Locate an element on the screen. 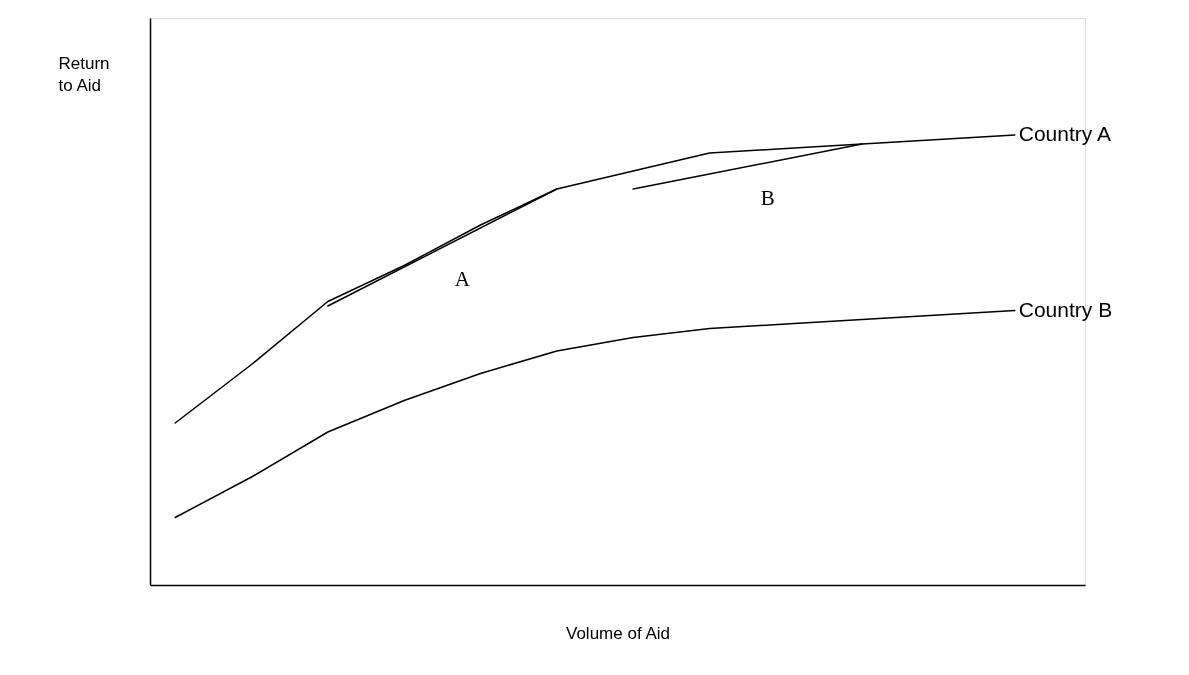 Image resolution: width=1189 pixels, height=675 pixels. series-label: Country B is located at coordinates (1065, 309).